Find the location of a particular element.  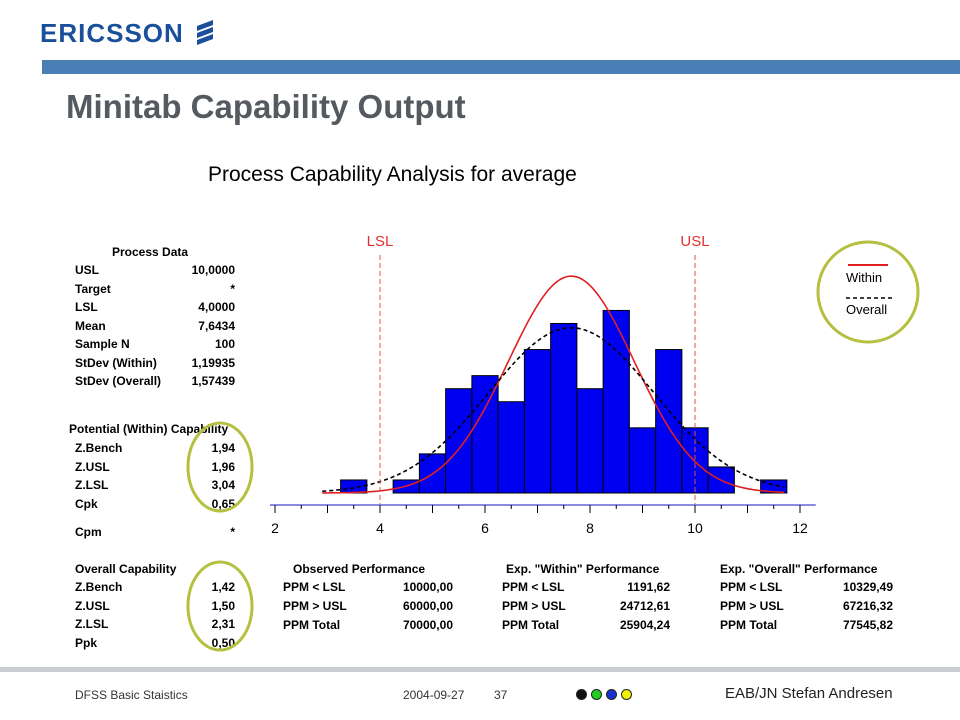

observed-performance-title: Observed Performance is located at coordinates (359, 569).